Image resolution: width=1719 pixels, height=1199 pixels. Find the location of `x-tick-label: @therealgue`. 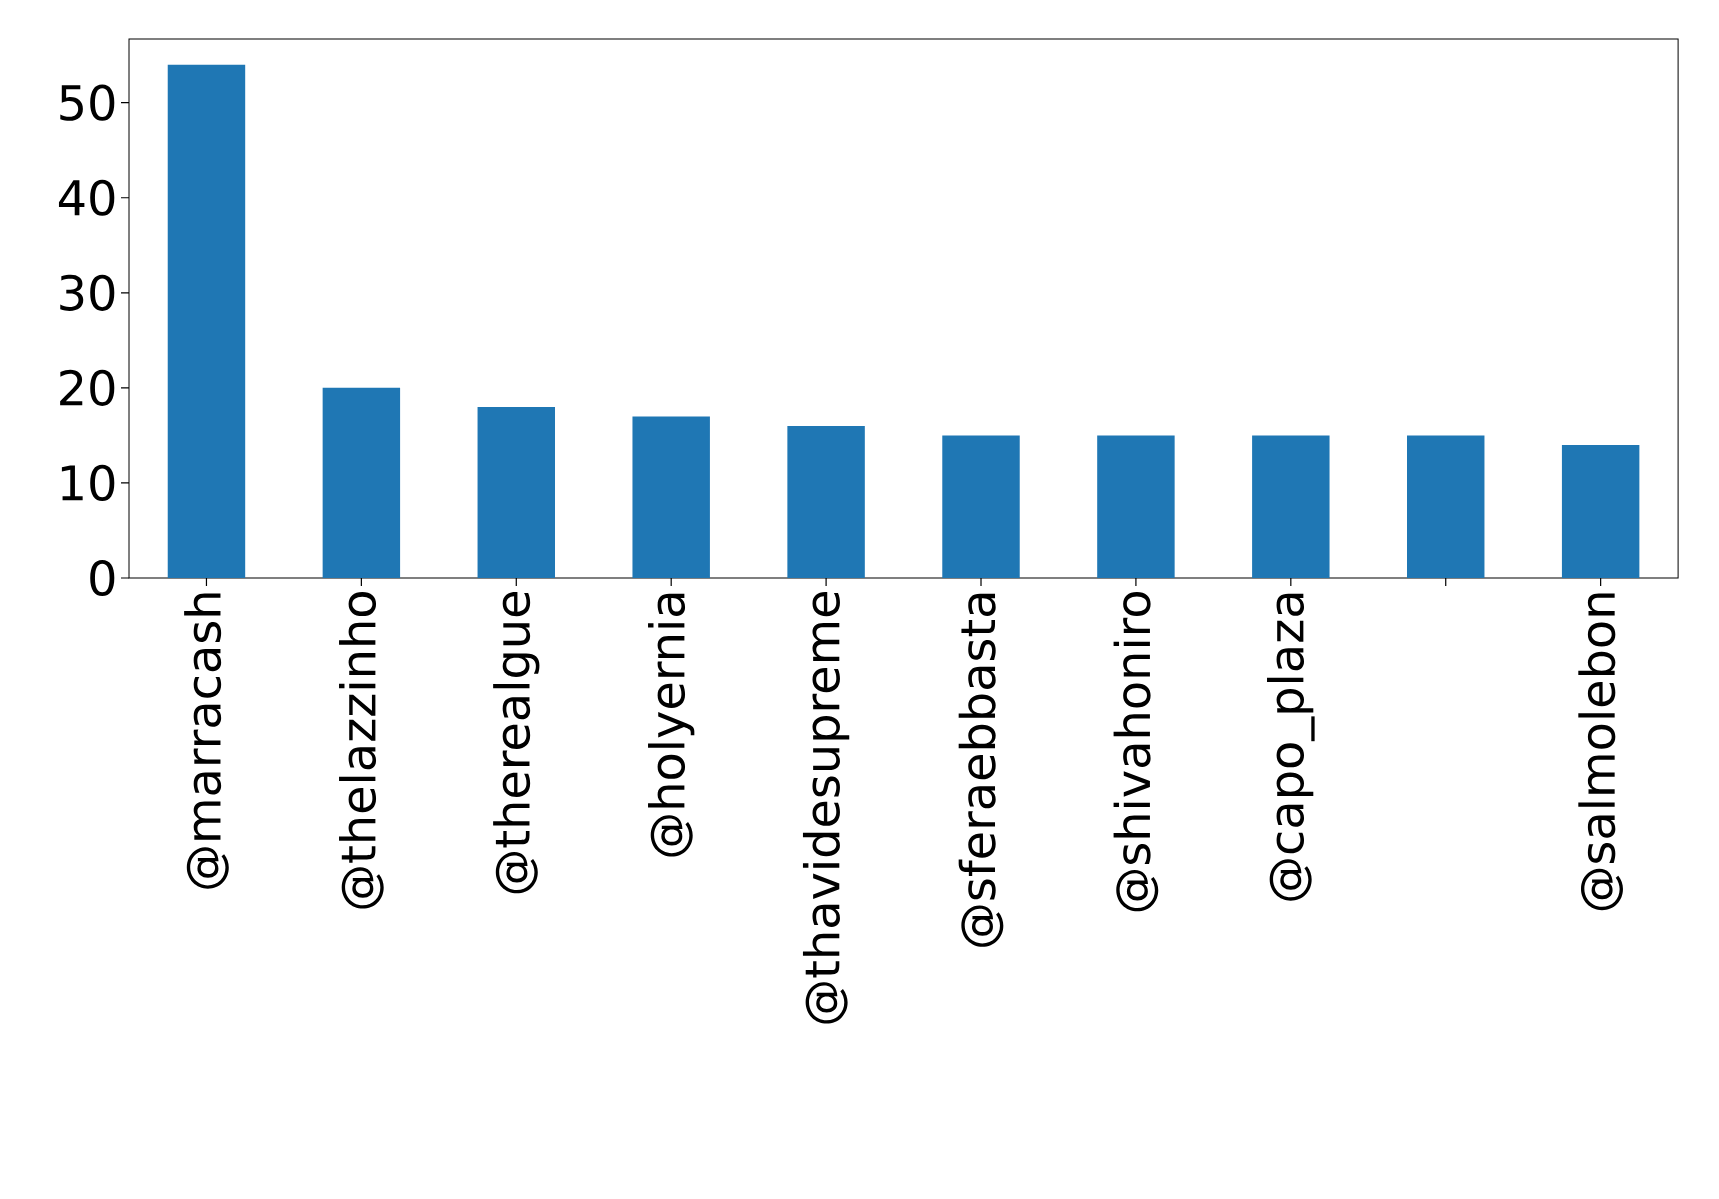

x-tick-label: @therealgue is located at coordinates (516, 743).